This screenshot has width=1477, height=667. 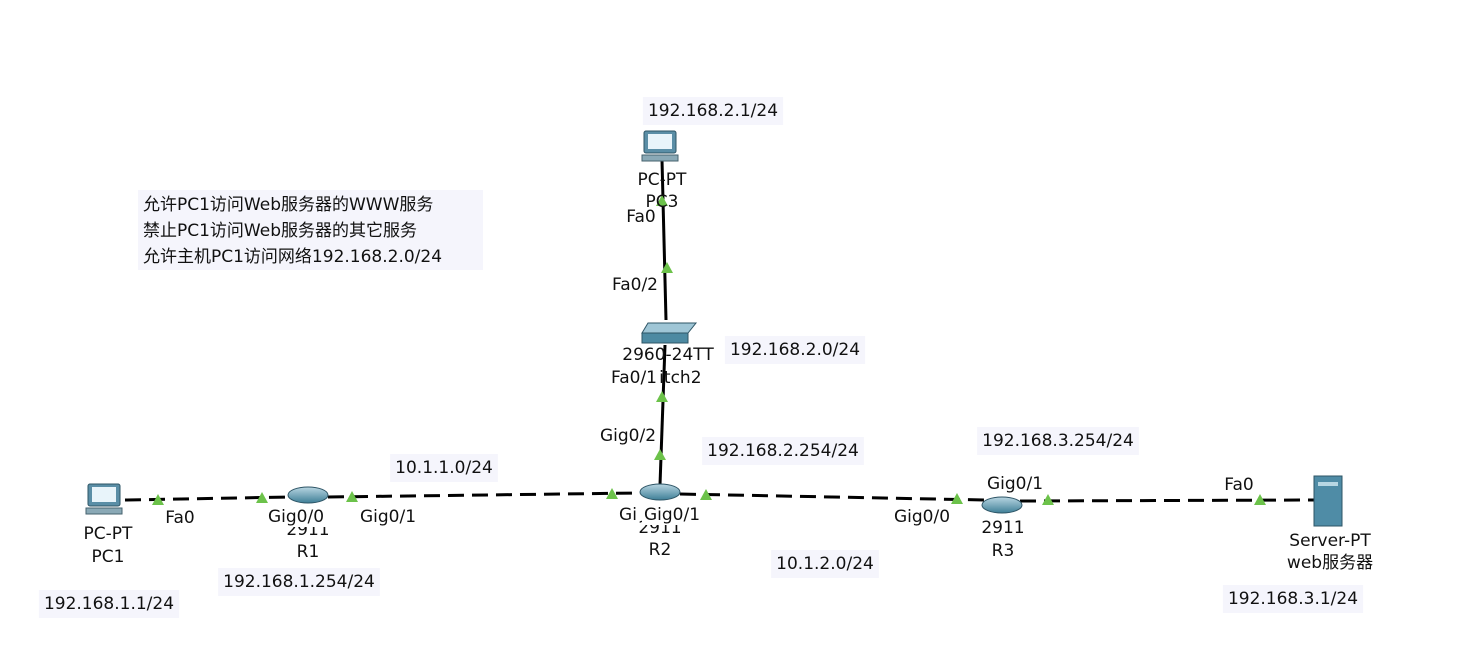 I want to click on network-note: 192.168.2.254/24, so click(x=783, y=451).